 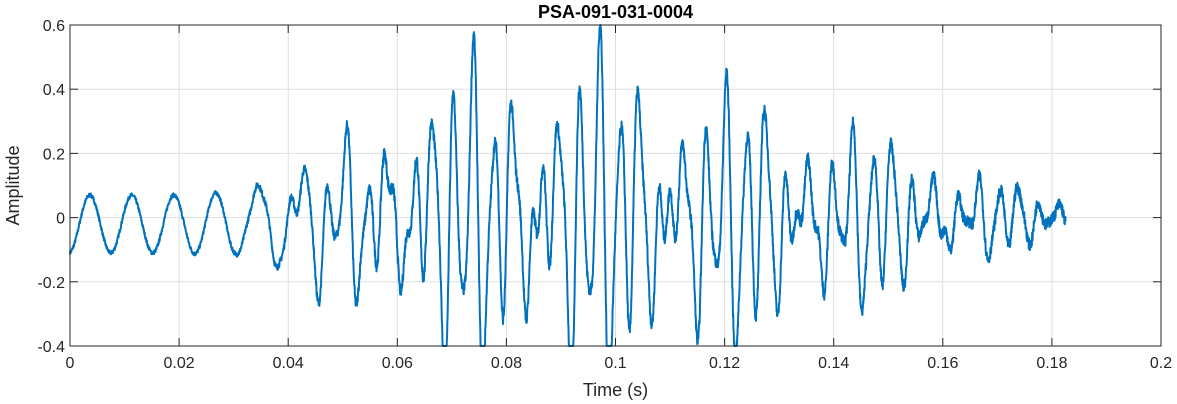 I want to click on x-tick-label: 0.2, so click(x=1161, y=363).